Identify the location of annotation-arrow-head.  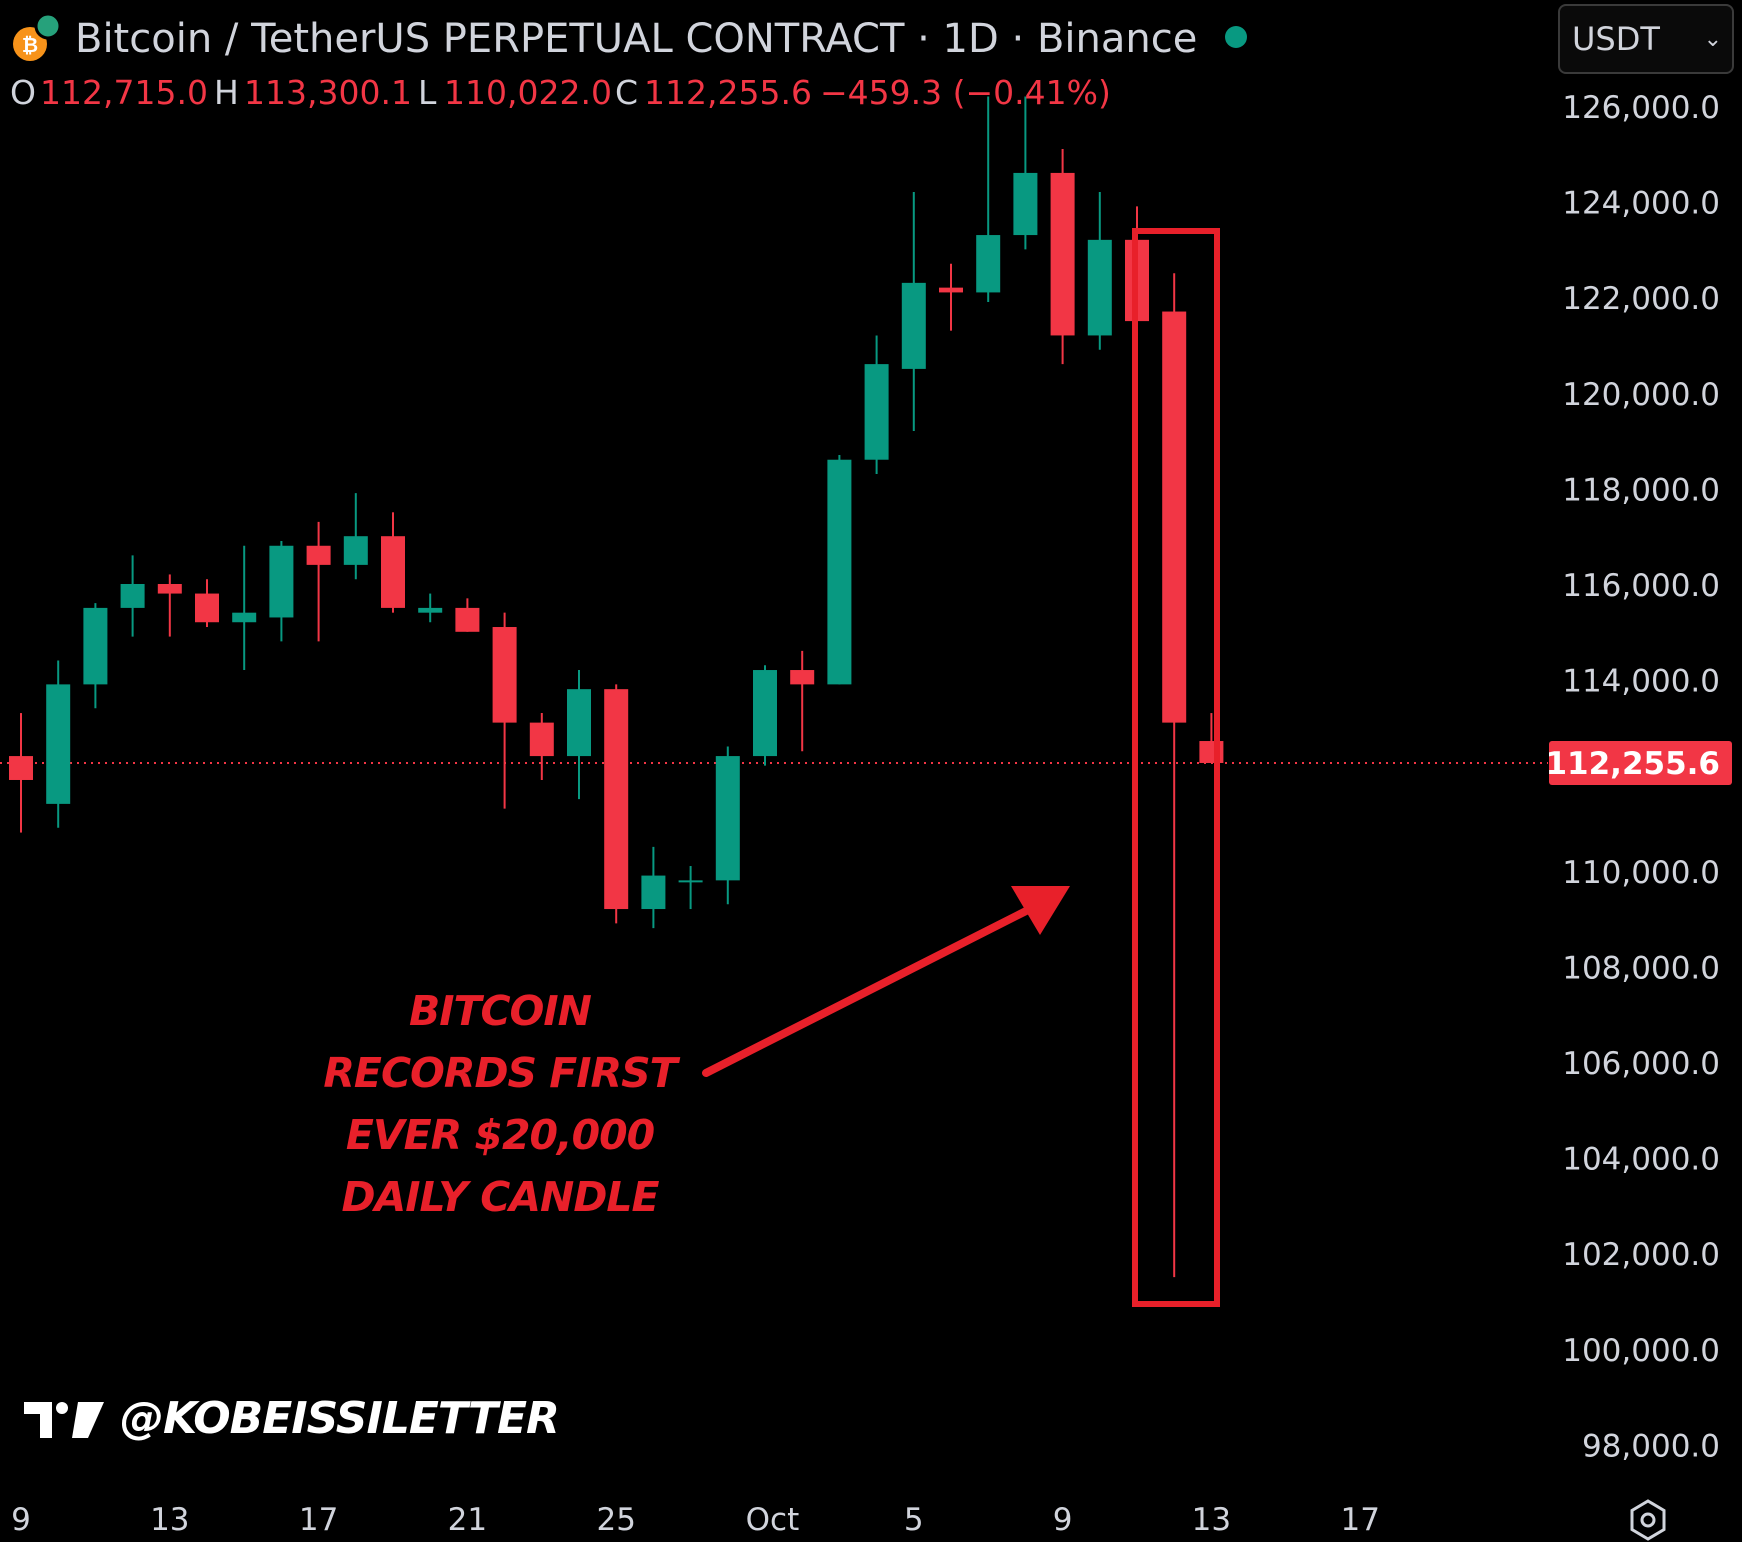
(1040, 910).